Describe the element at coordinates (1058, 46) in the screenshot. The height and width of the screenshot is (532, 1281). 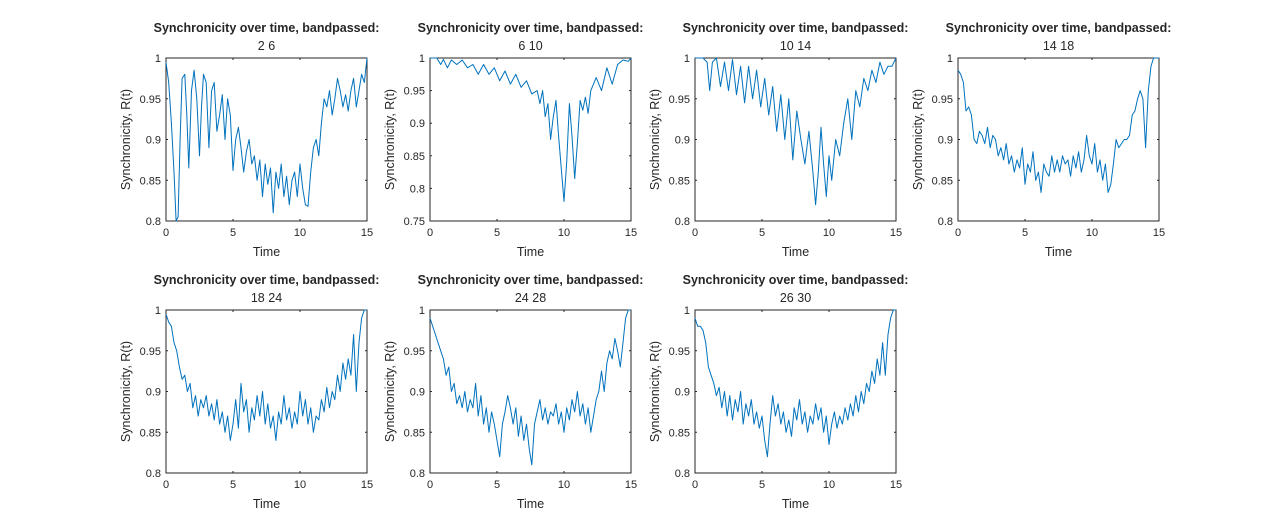
I see `chart-subtitle: 14 18` at that location.